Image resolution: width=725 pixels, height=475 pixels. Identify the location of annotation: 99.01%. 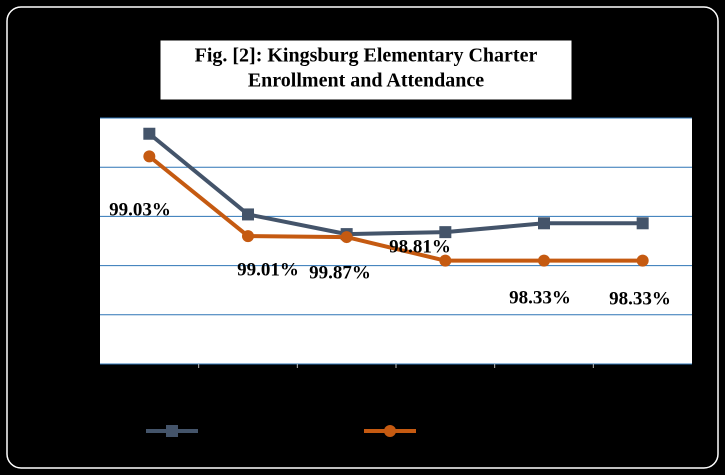
(268, 269).